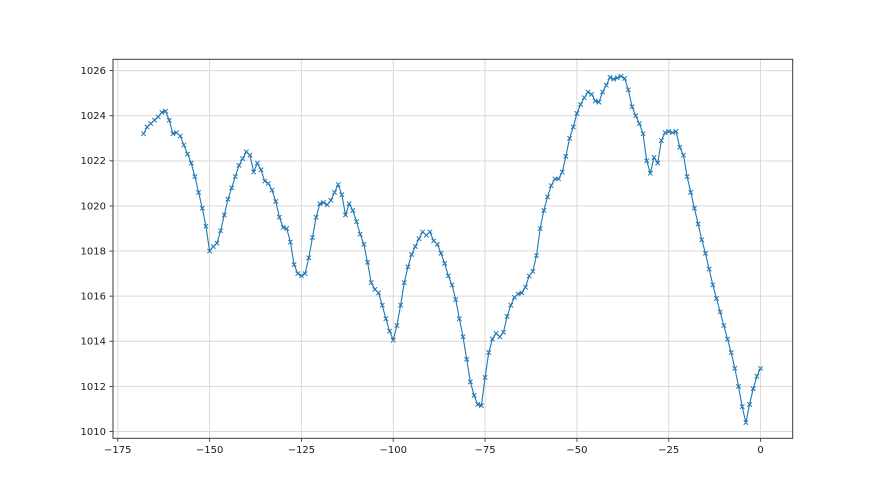 The width and height of the screenshot is (880, 495). I want to click on x-tick-label: −150, so click(209, 450).